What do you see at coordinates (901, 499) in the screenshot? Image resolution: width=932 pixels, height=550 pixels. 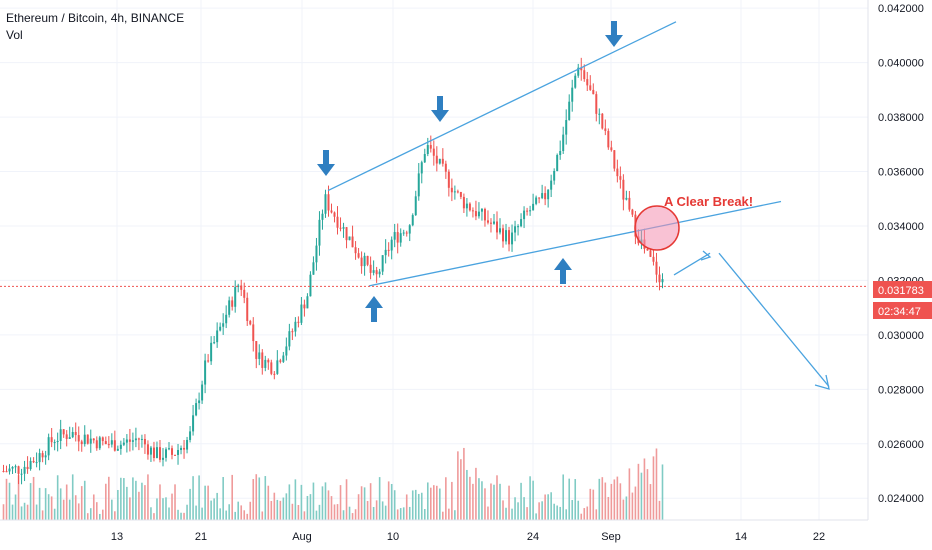 I see `price-tick-label: 0.024000` at bounding box center [901, 499].